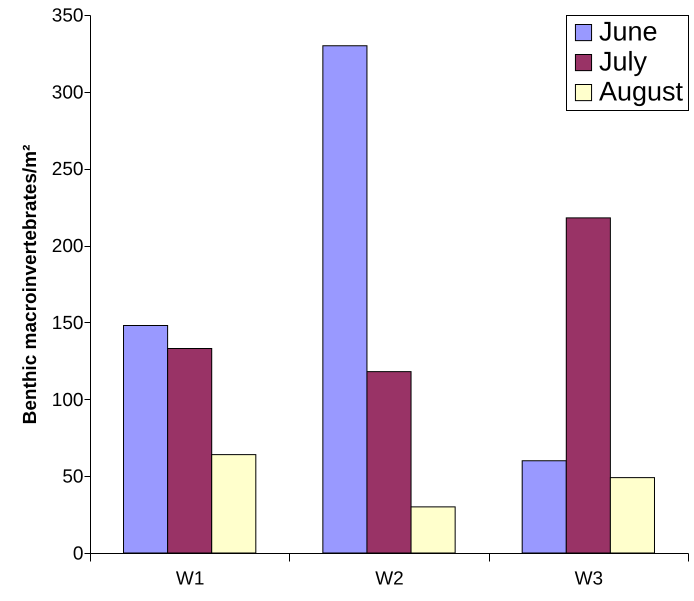 This screenshot has width=694, height=601. Describe the element at coordinates (389, 579) in the screenshot. I see `x-tick-label: W2` at that location.